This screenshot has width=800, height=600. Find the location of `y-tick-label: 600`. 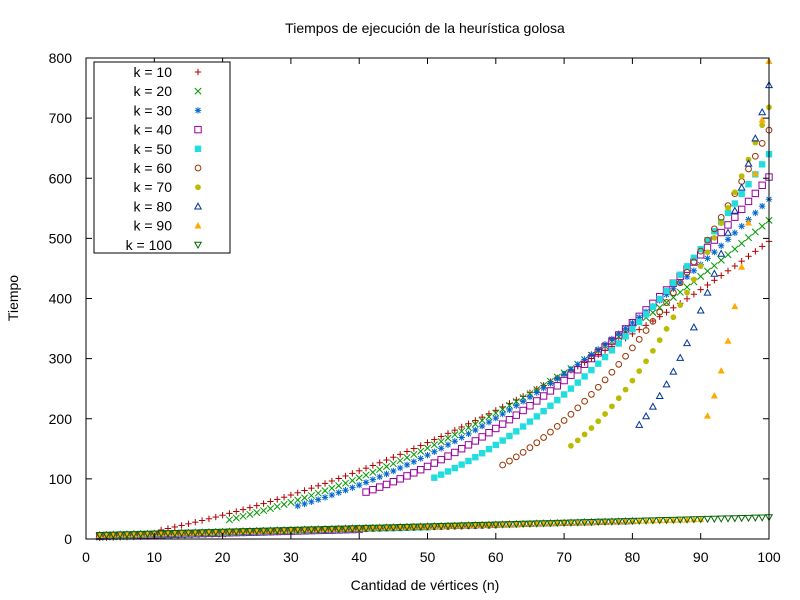

y-tick-label: 600 is located at coordinates (61, 178).